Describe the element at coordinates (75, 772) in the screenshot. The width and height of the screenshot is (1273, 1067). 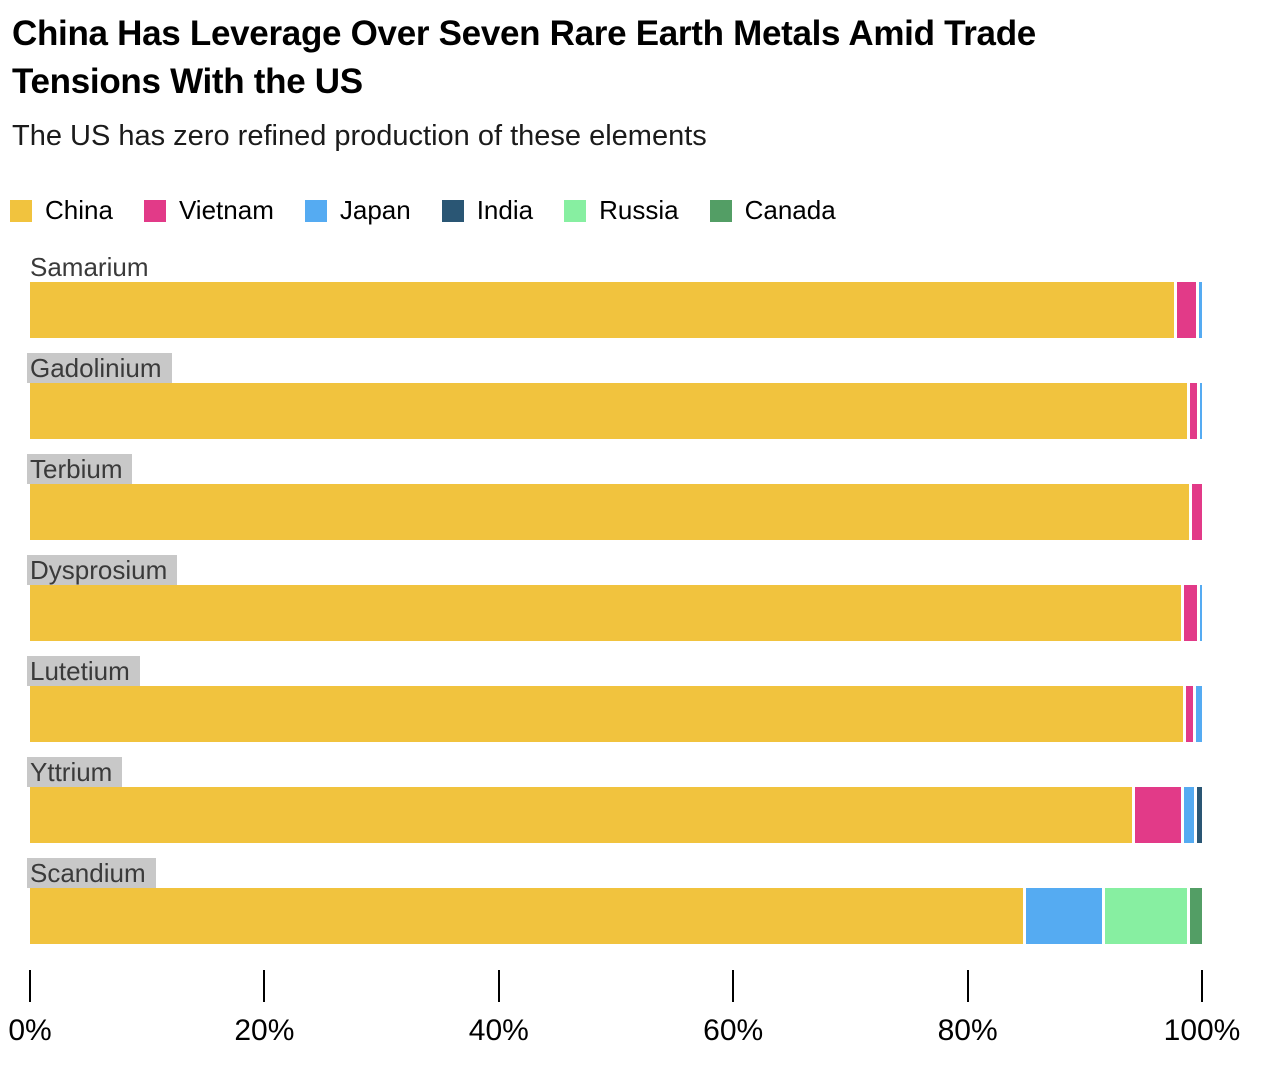
I see `category-label: Yttrium` at that location.